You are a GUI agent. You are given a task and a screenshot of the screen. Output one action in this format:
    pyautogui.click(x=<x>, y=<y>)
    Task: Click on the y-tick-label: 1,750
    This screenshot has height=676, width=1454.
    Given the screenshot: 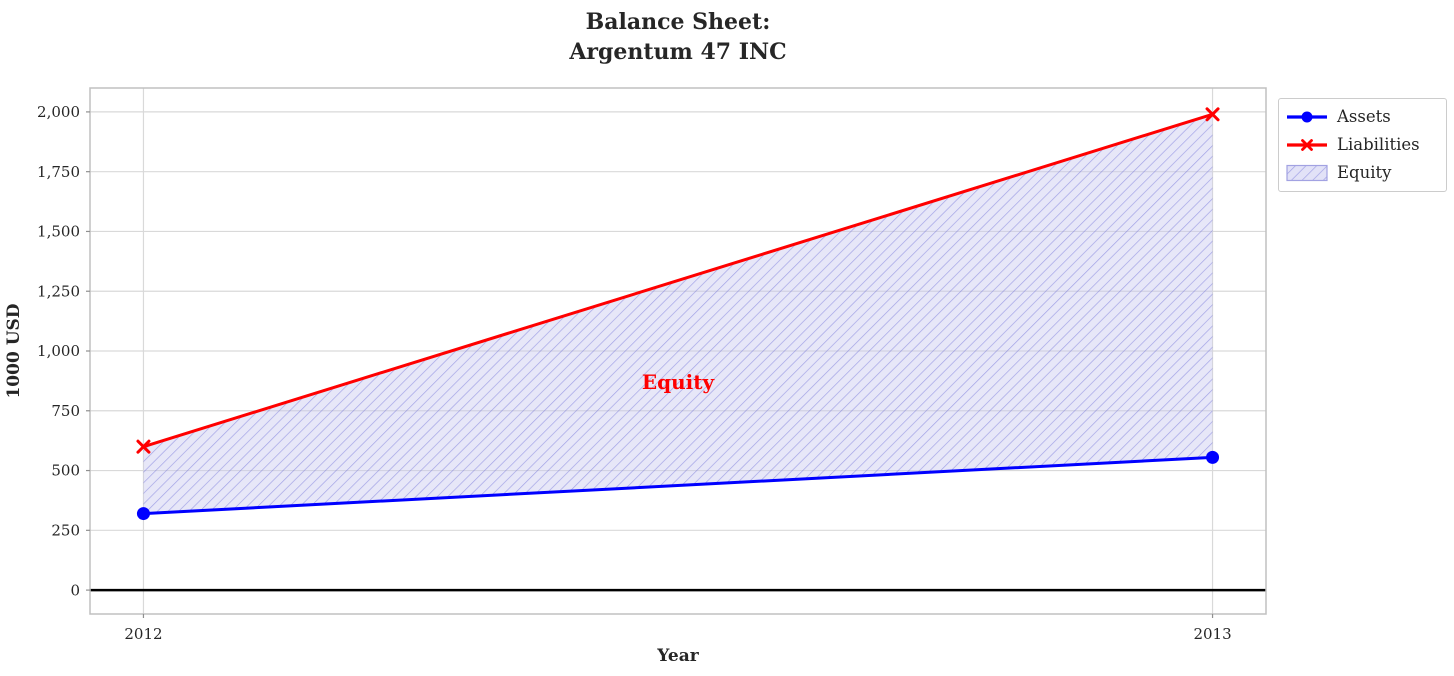 What is the action you would take?
    pyautogui.click(x=58, y=172)
    